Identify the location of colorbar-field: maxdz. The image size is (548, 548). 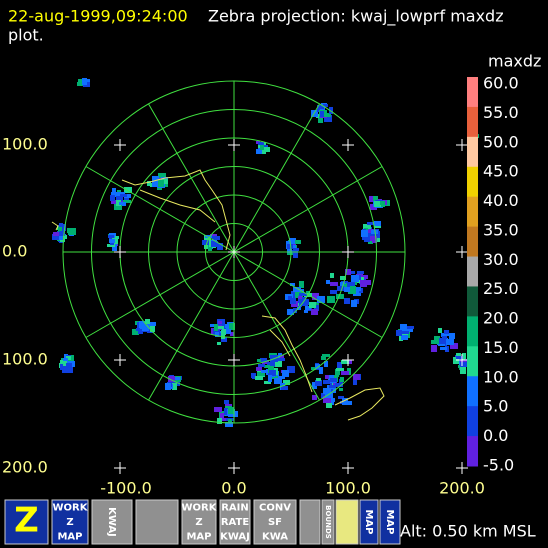
(514, 61).